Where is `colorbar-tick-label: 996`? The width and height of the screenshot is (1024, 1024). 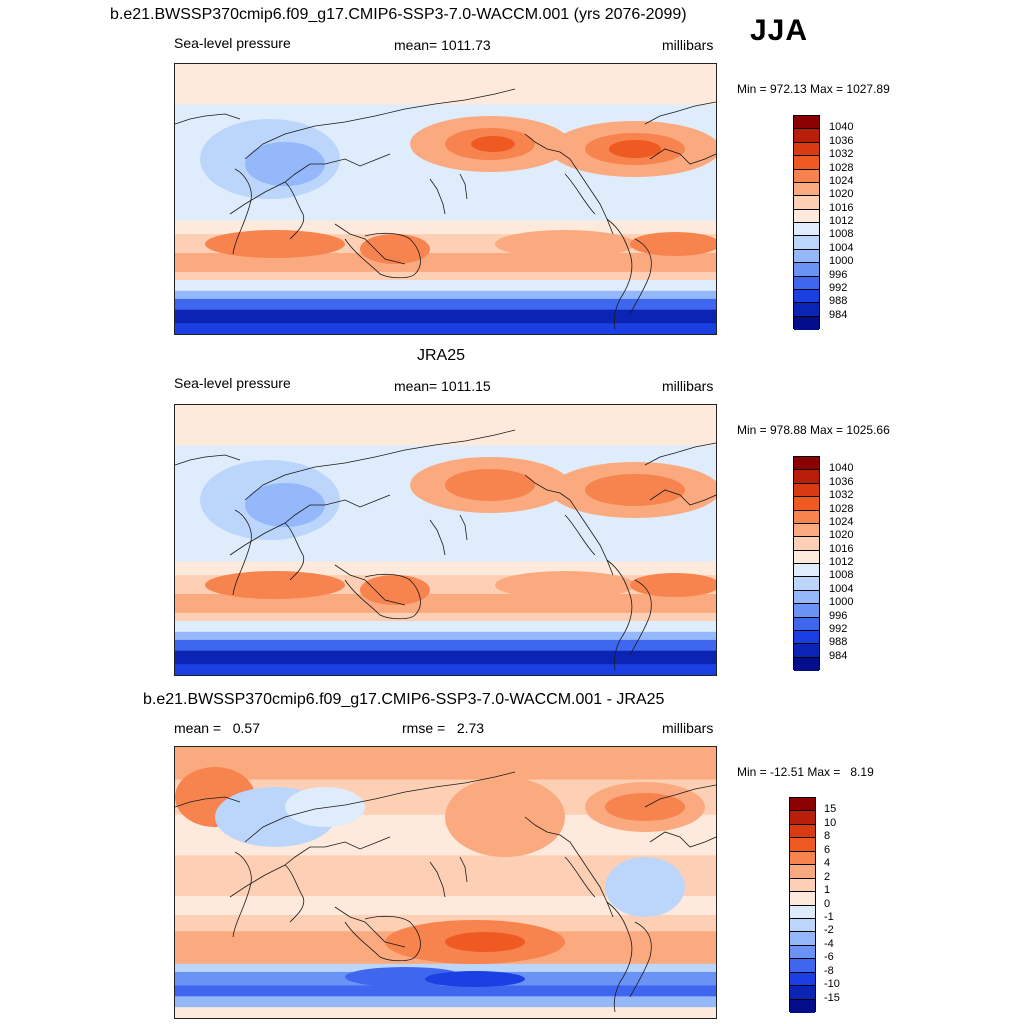 colorbar-tick-label: 996 is located at coordinates (838, 274).